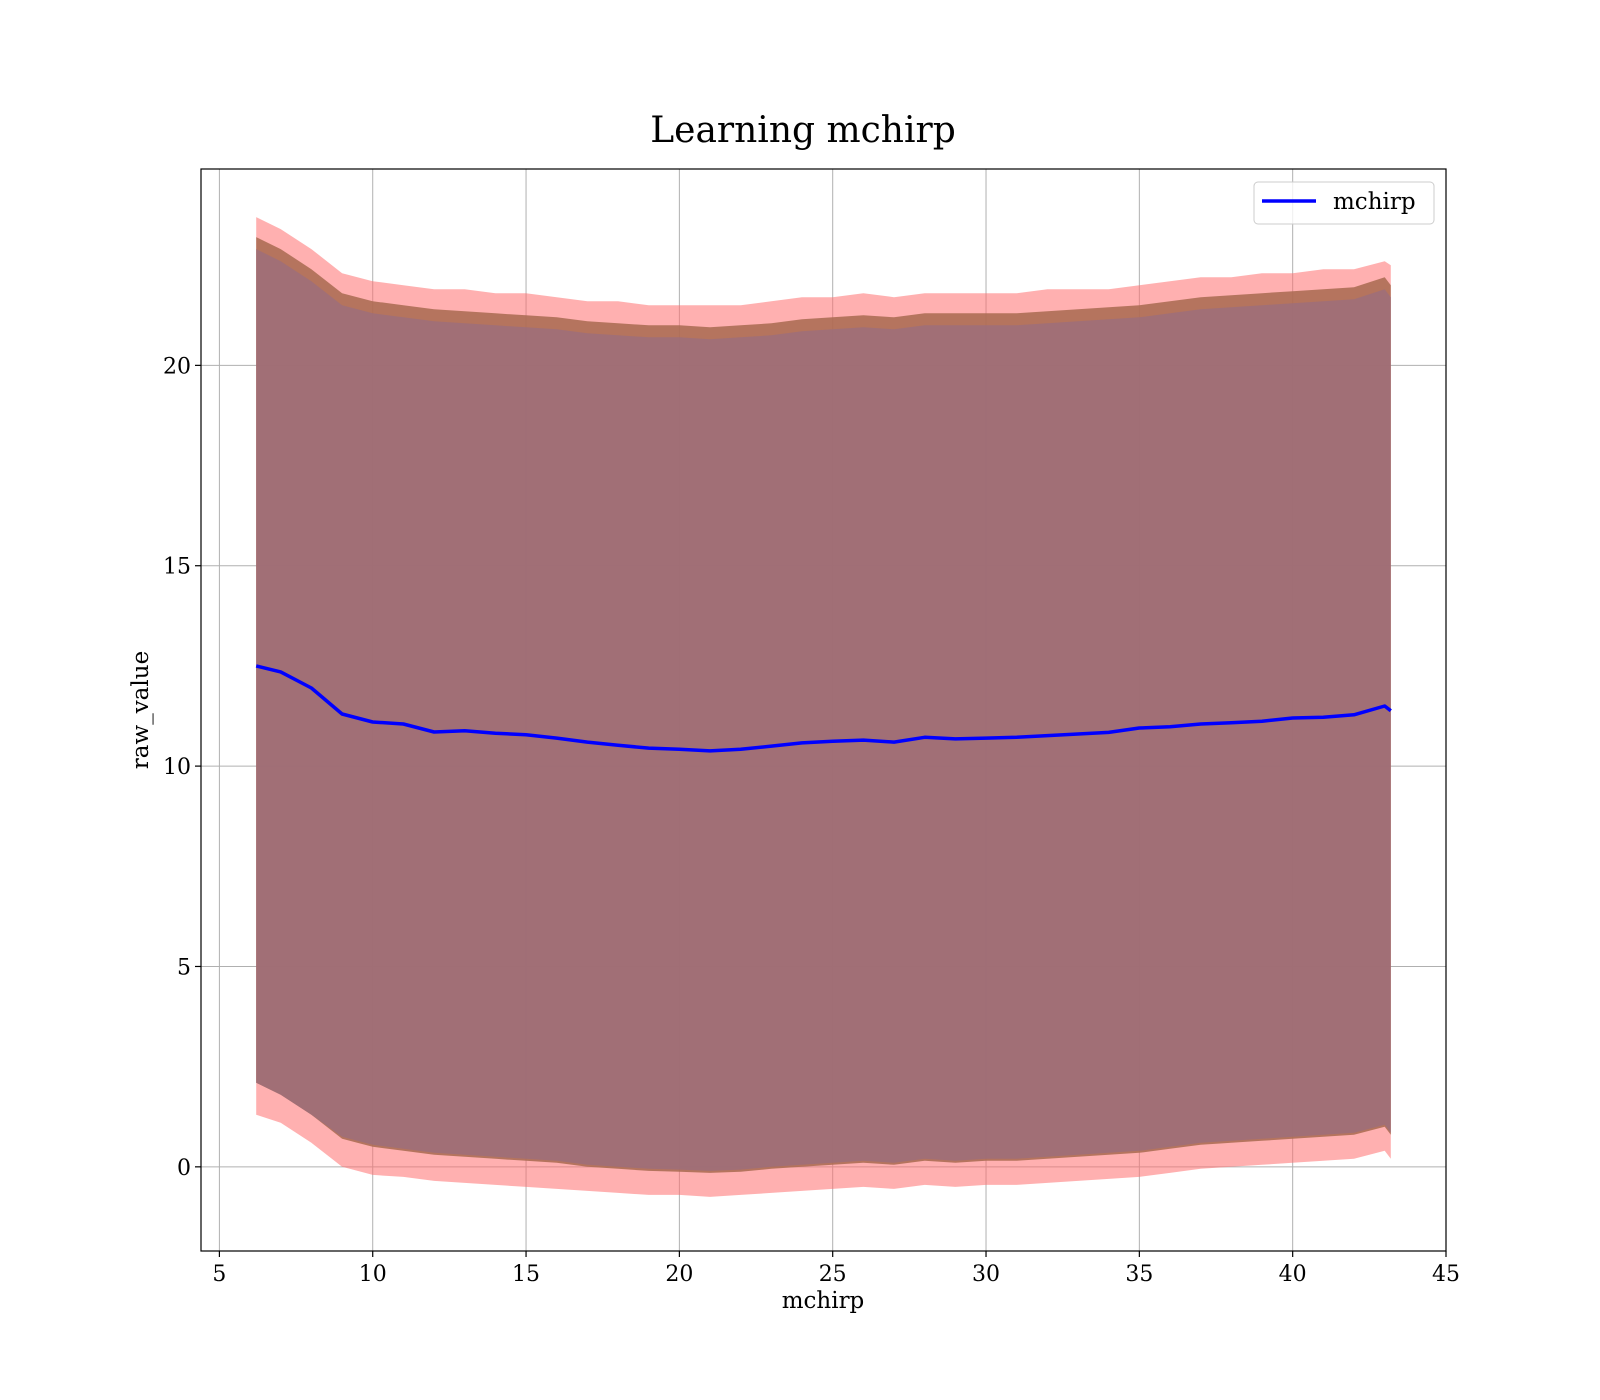 The height and width of the screenshot is (1400, 1600). I want to click on y-tick-label: 10, so click(177, 767).